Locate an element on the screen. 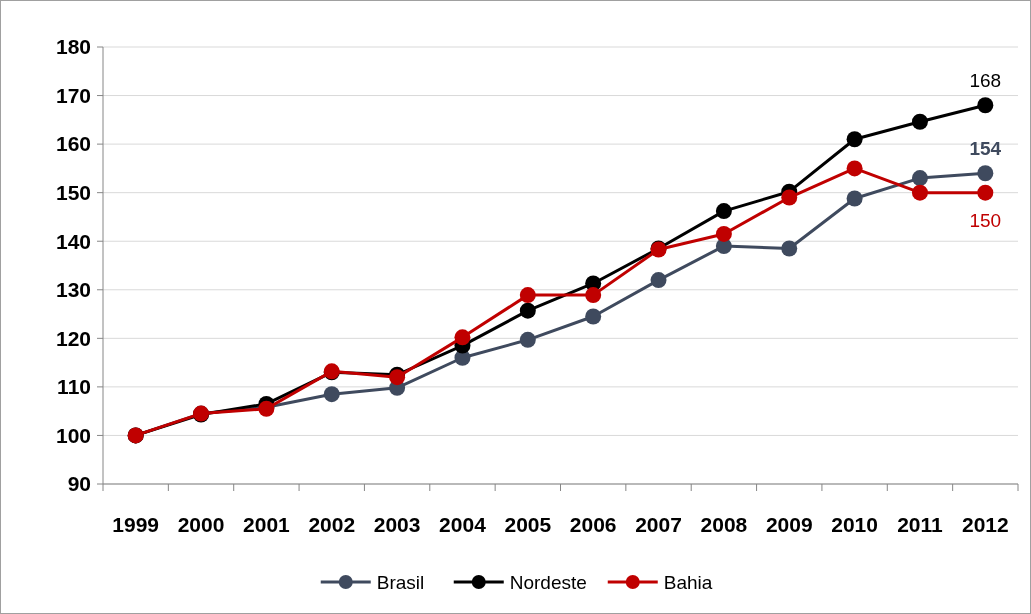 Image resolution: width=1031 pixels, height=614 pixels. data-label: 154 is located at coordinates (985, 149).